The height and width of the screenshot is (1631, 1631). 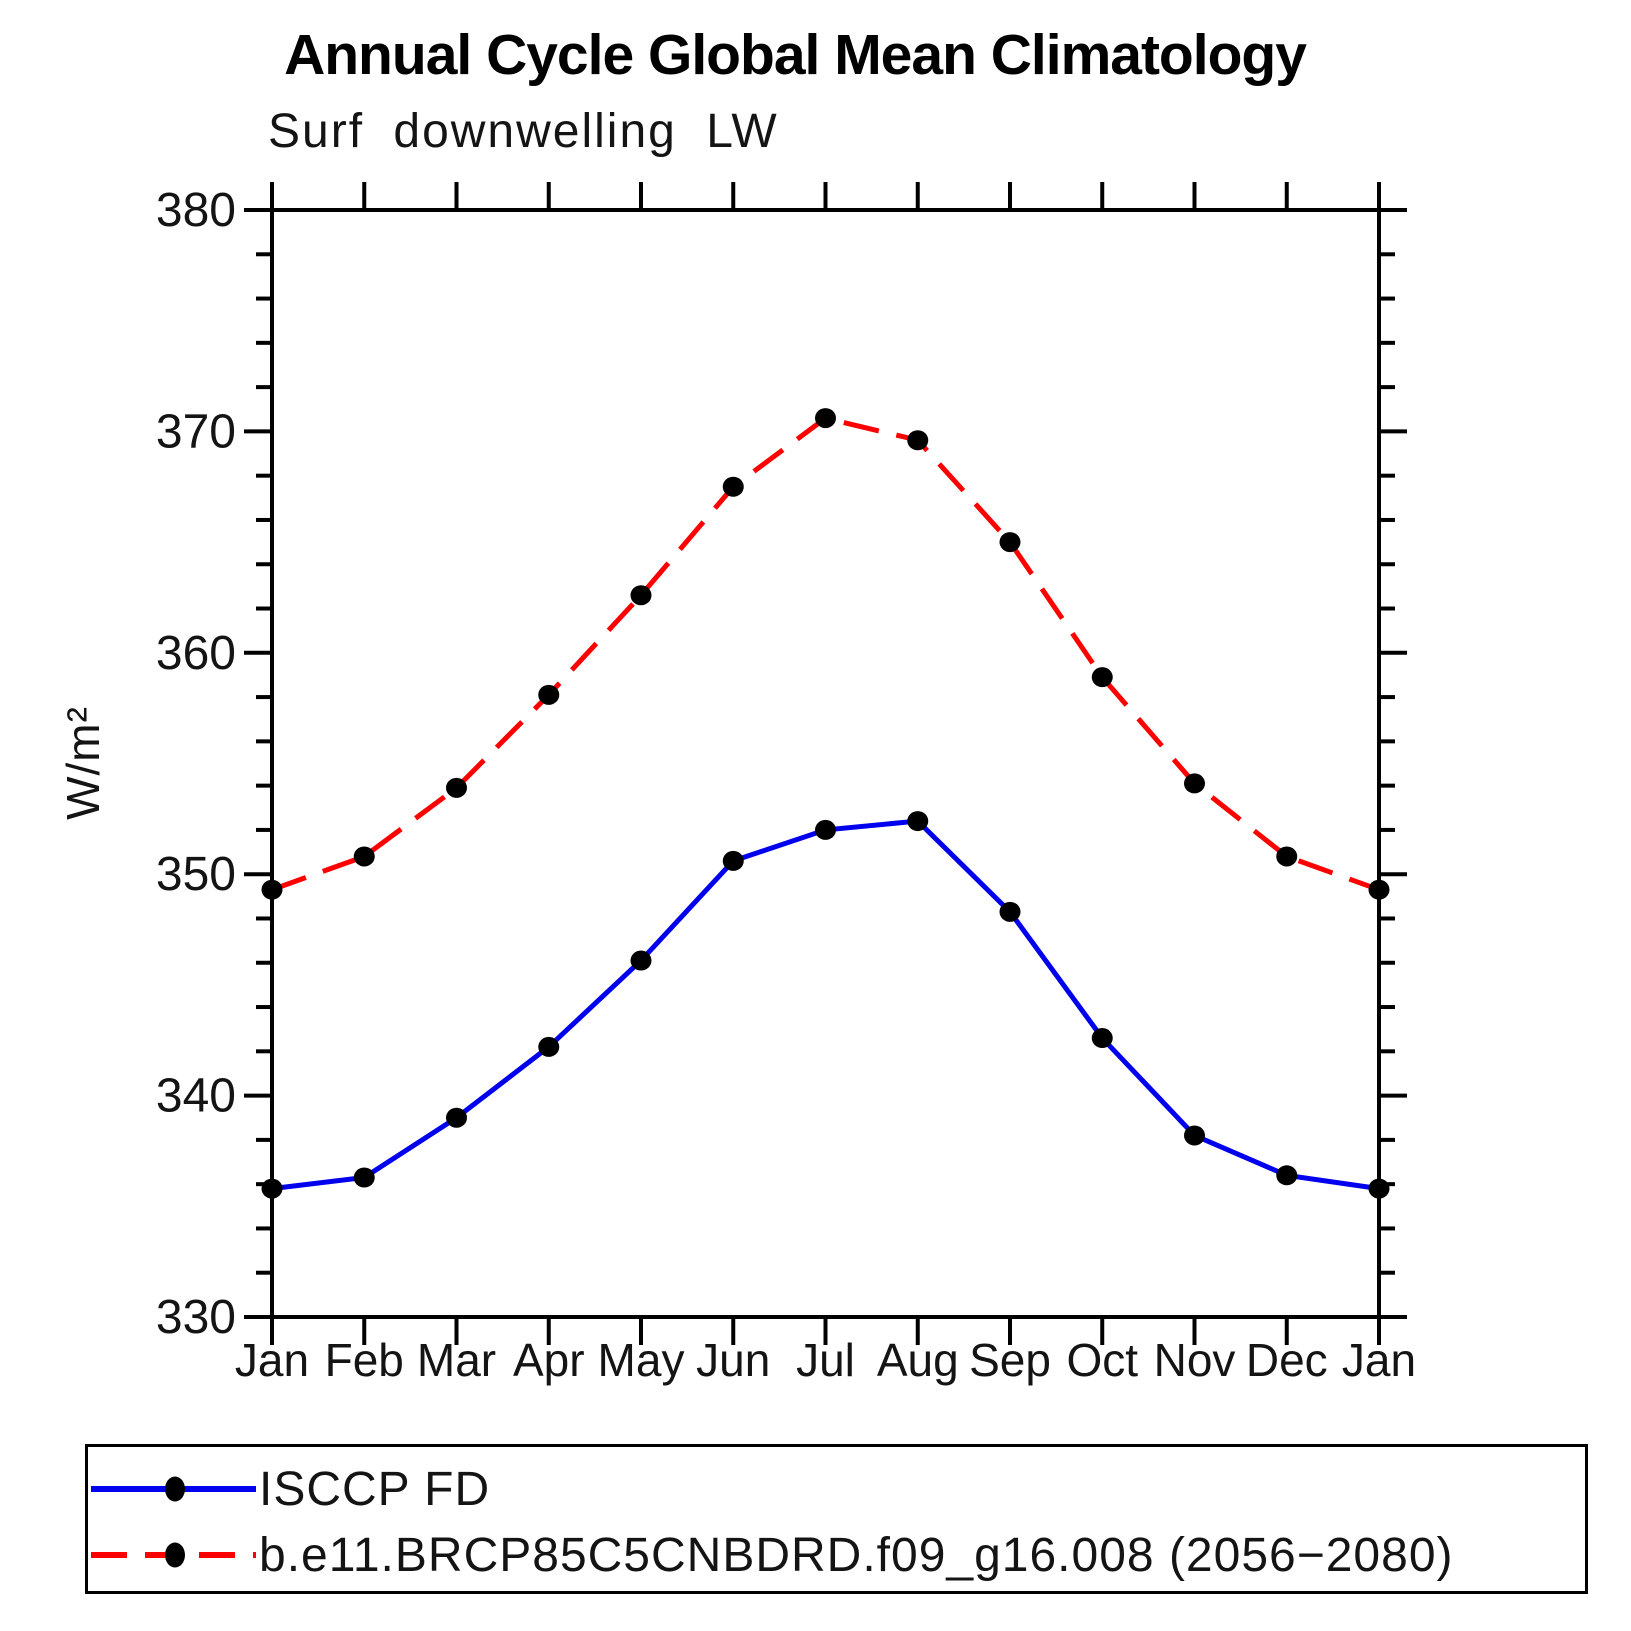 What do you see at coordinates (364, 1360) in the screenshot?
I see `x-tick-label: Feb` at bounding box center [364, 1360].